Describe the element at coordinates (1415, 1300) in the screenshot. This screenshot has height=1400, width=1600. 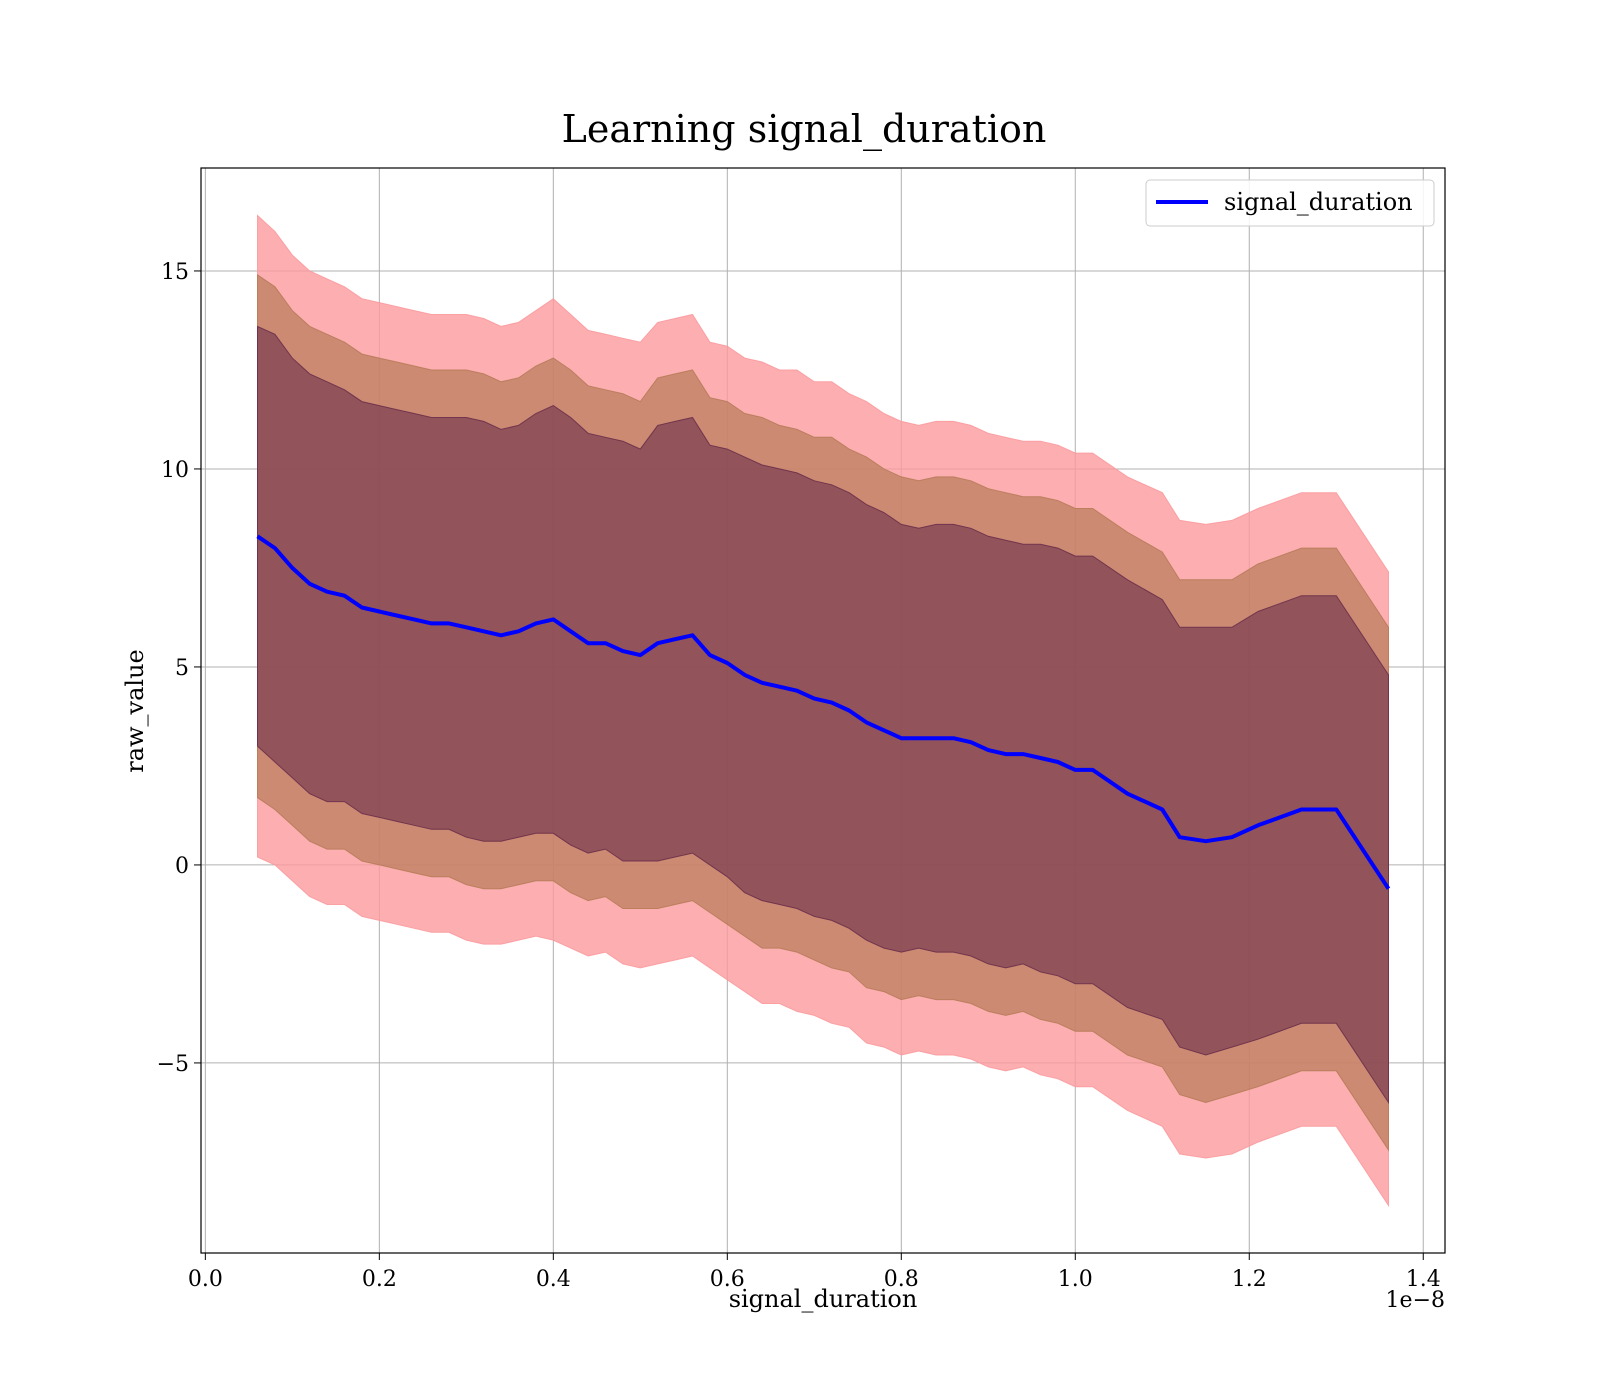
I see `x-axis-offset-label: 1e−8` at that location.